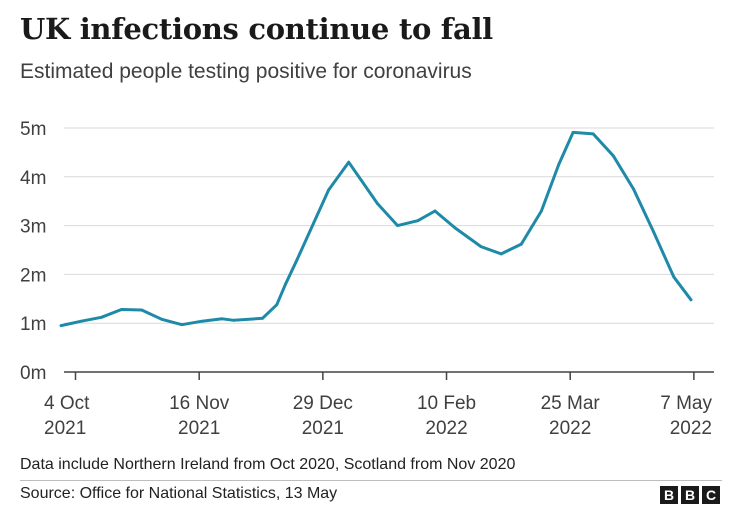  Describe the element at coordinates (33, 178) in the screenshot. I see `y-tick-label: 4m` at that location.